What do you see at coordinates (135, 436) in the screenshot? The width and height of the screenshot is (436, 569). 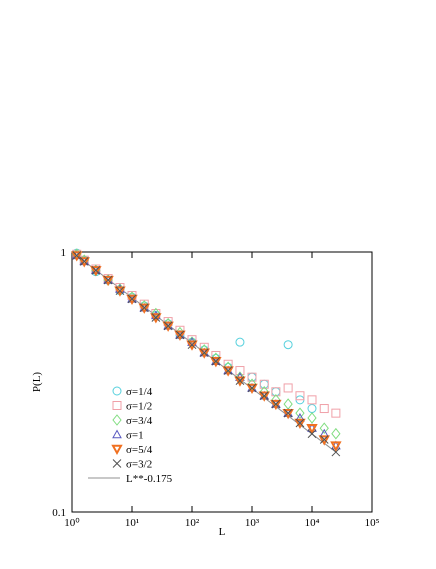 I see `legend-label: σ=1` at bounding box center [135, 436].